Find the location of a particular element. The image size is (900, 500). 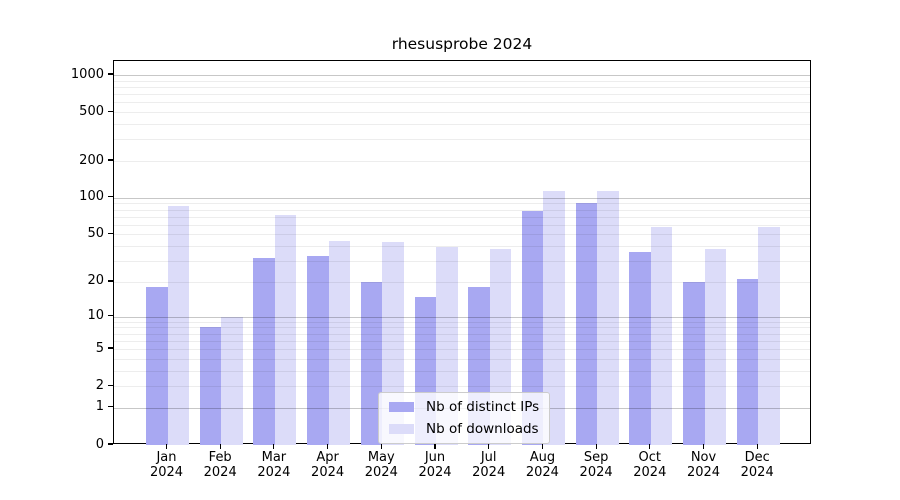

x-tick-mark-jan is located at coordinates (166, 446).